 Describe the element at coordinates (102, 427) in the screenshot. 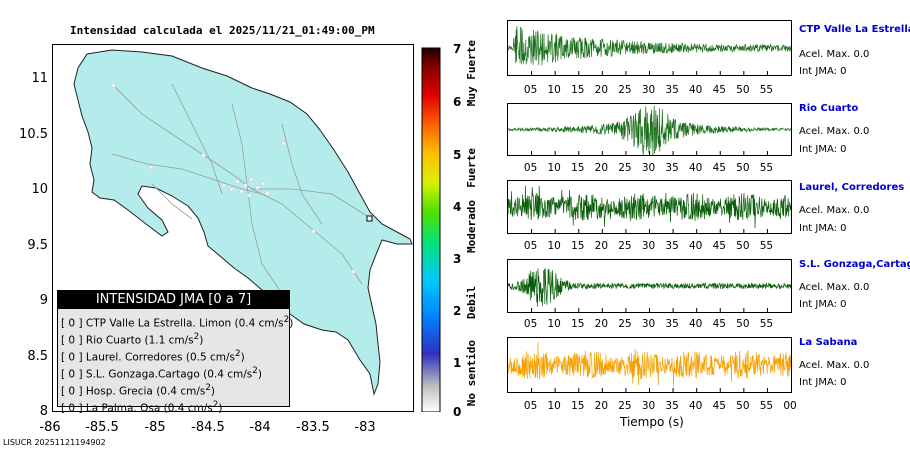

I see `lon-label-85-5: -85.5` at that location.